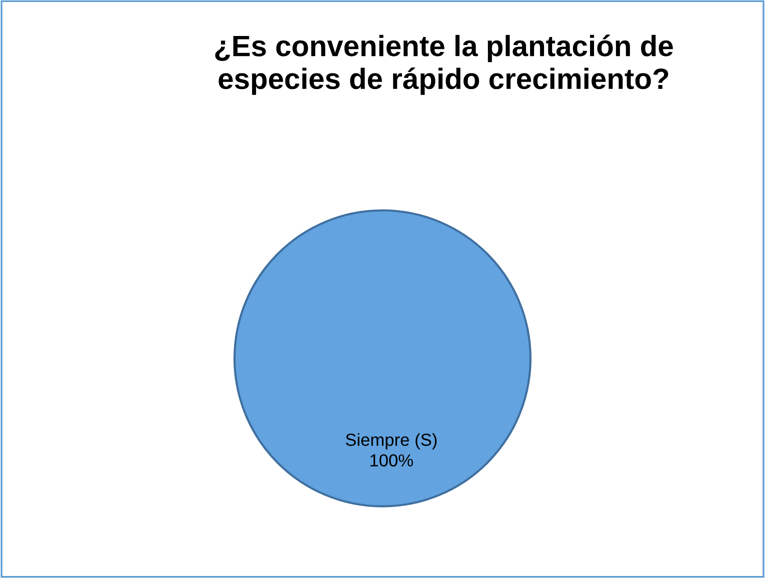 Image resolution: width=765 pixels, height=578 pixels. What do you see at coordinates (444, 64) in the screenshot?
I see `chart-title: ¿Es conveniente la plantación de especies de rápido crecimiento?` at bounding box center [444, 64].